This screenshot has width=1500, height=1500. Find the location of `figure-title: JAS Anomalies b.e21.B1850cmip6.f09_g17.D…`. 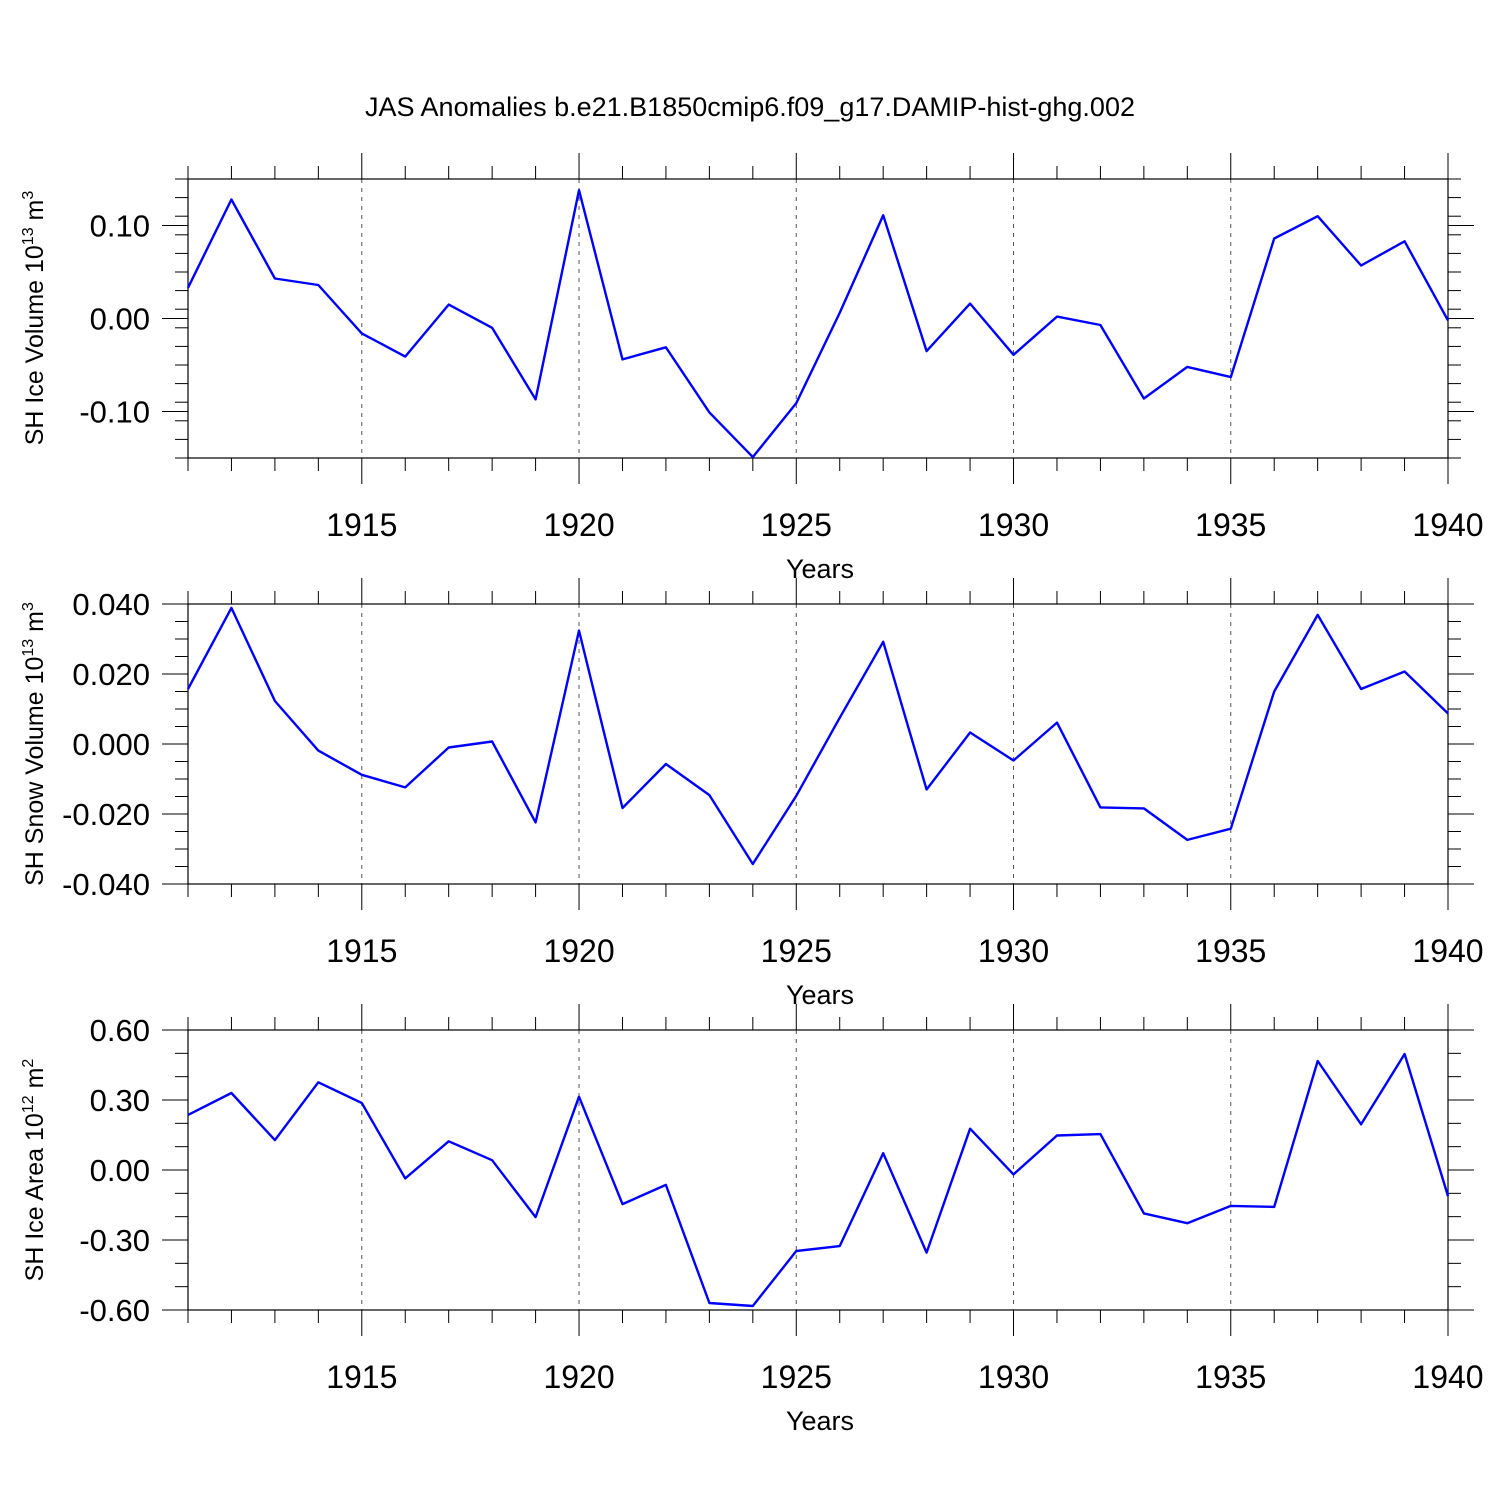

figure-title: JAS Anomalies b.e21.B1850cmip6.f09_g17.D… is located at coordinates (750, 107).